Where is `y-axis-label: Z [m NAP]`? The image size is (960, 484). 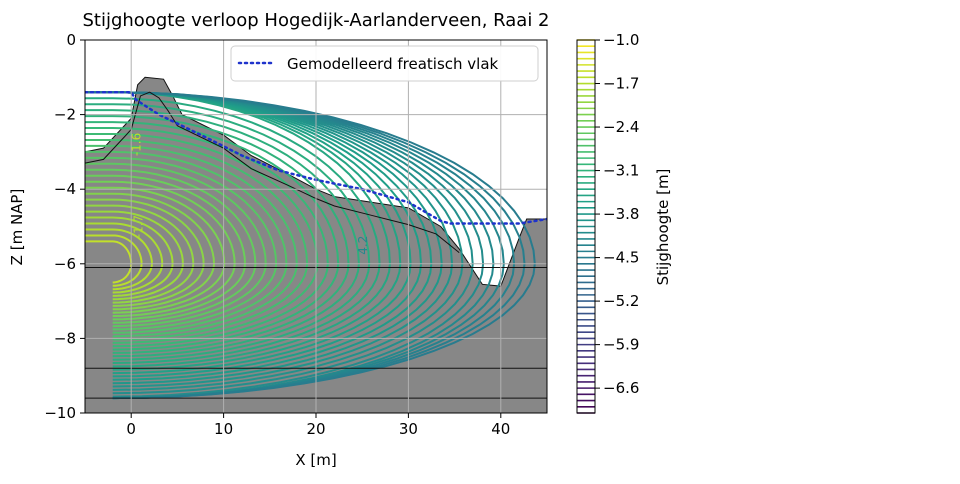 y-axis-label: Z [m NAP] is located at coordinates (17, 227).